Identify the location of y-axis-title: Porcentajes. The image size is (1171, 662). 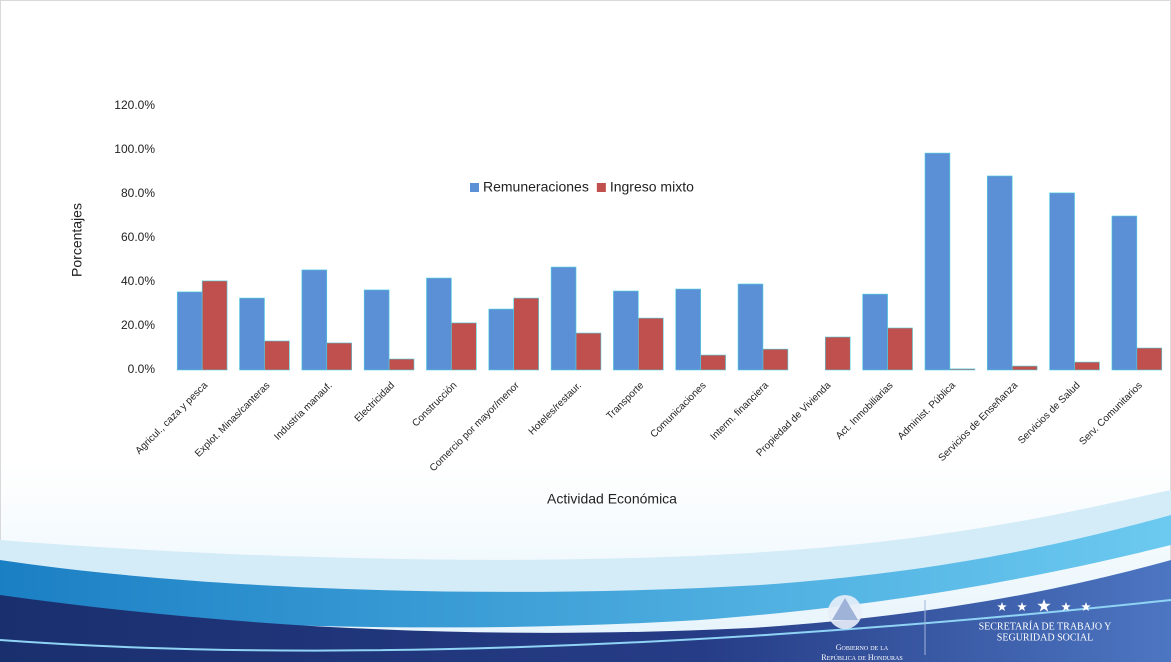
(77, 240).